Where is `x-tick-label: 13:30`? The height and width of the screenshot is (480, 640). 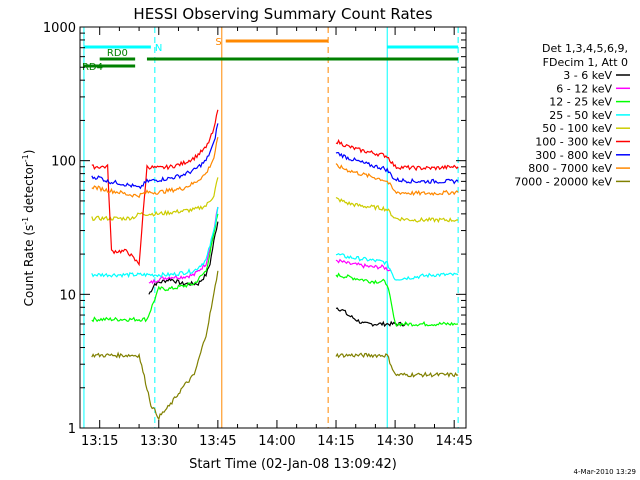 x-tick-label: 13:30 is located at coordinates (158, 441).